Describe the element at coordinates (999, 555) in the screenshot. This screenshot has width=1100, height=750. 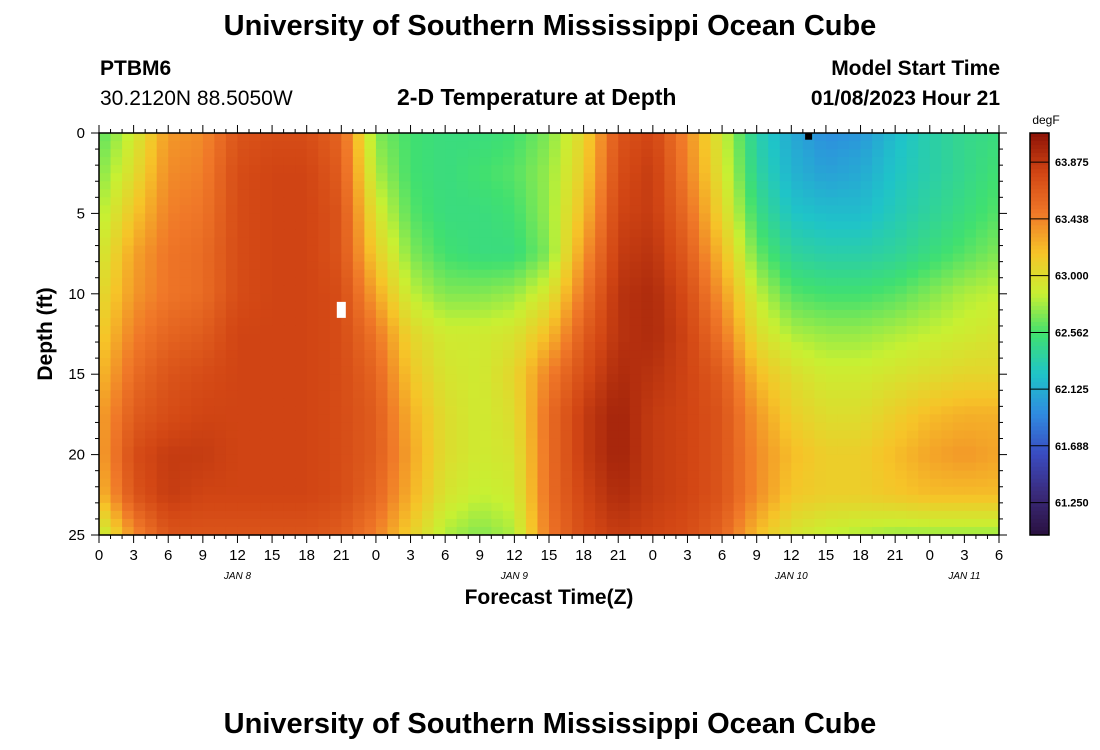
I see `x-tick-label: 6` at that location.